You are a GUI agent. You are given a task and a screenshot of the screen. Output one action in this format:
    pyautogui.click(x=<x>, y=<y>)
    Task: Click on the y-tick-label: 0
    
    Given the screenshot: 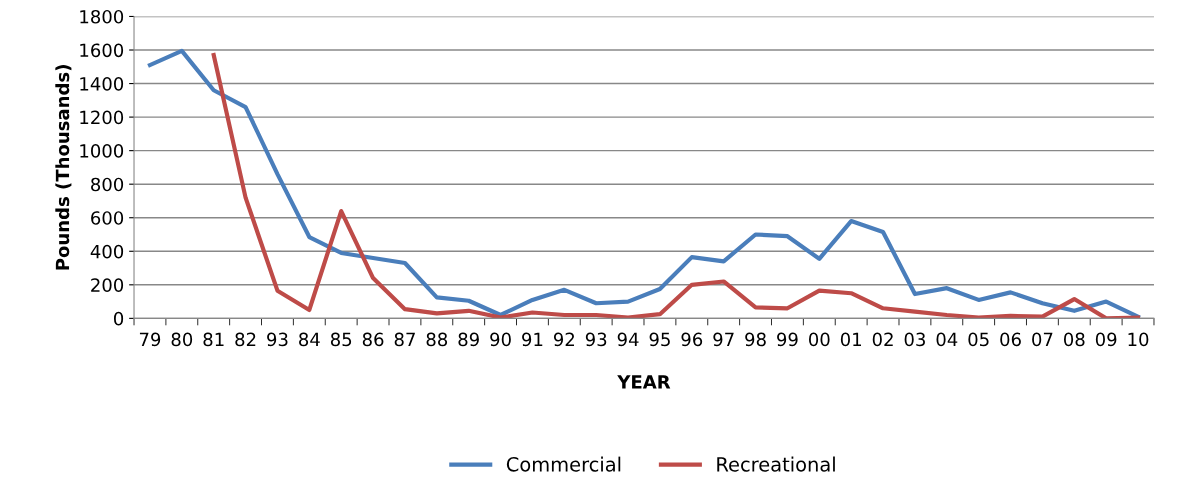 What is the action you would take?
    pyautogui.click(x=119, y=318)
    